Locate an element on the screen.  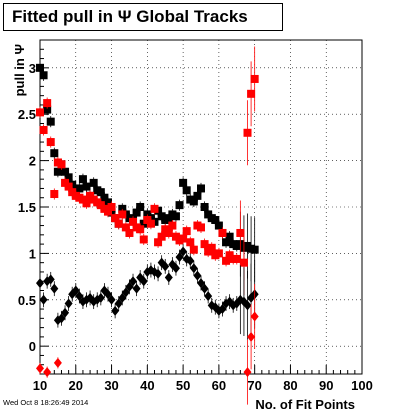
y-tick-label: 0.5 is located at coordinates (27, 300).